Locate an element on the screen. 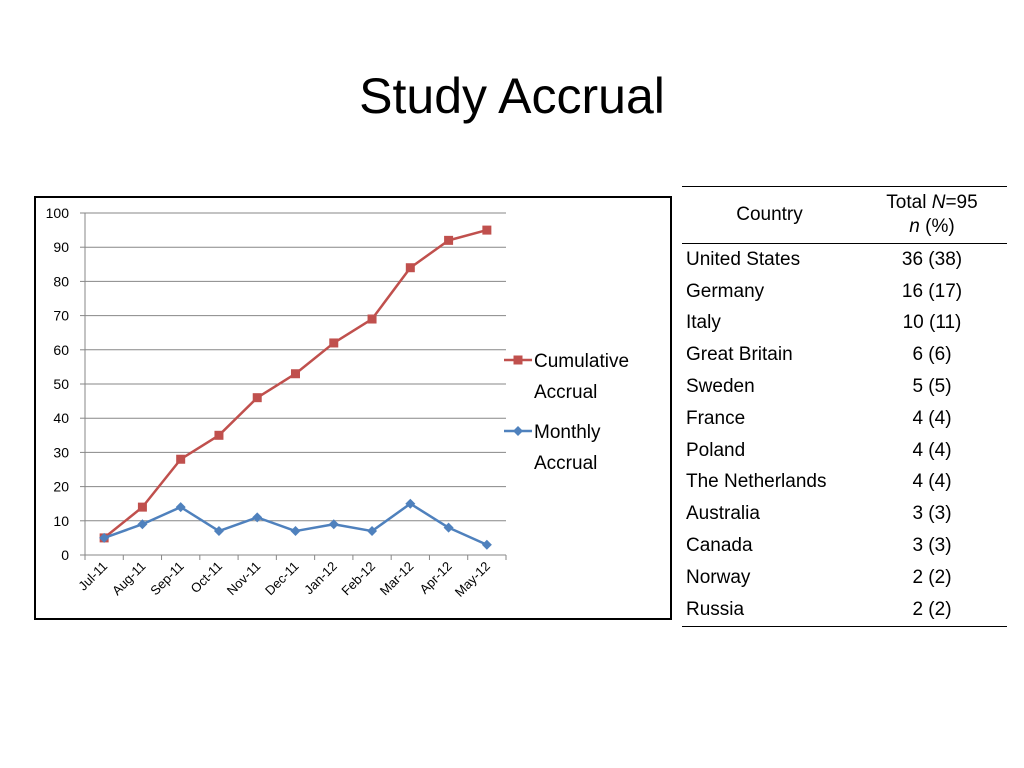 This screenshot has width=1024, height=768. y-tick-label: 100 is located at coordinates (58, 213).